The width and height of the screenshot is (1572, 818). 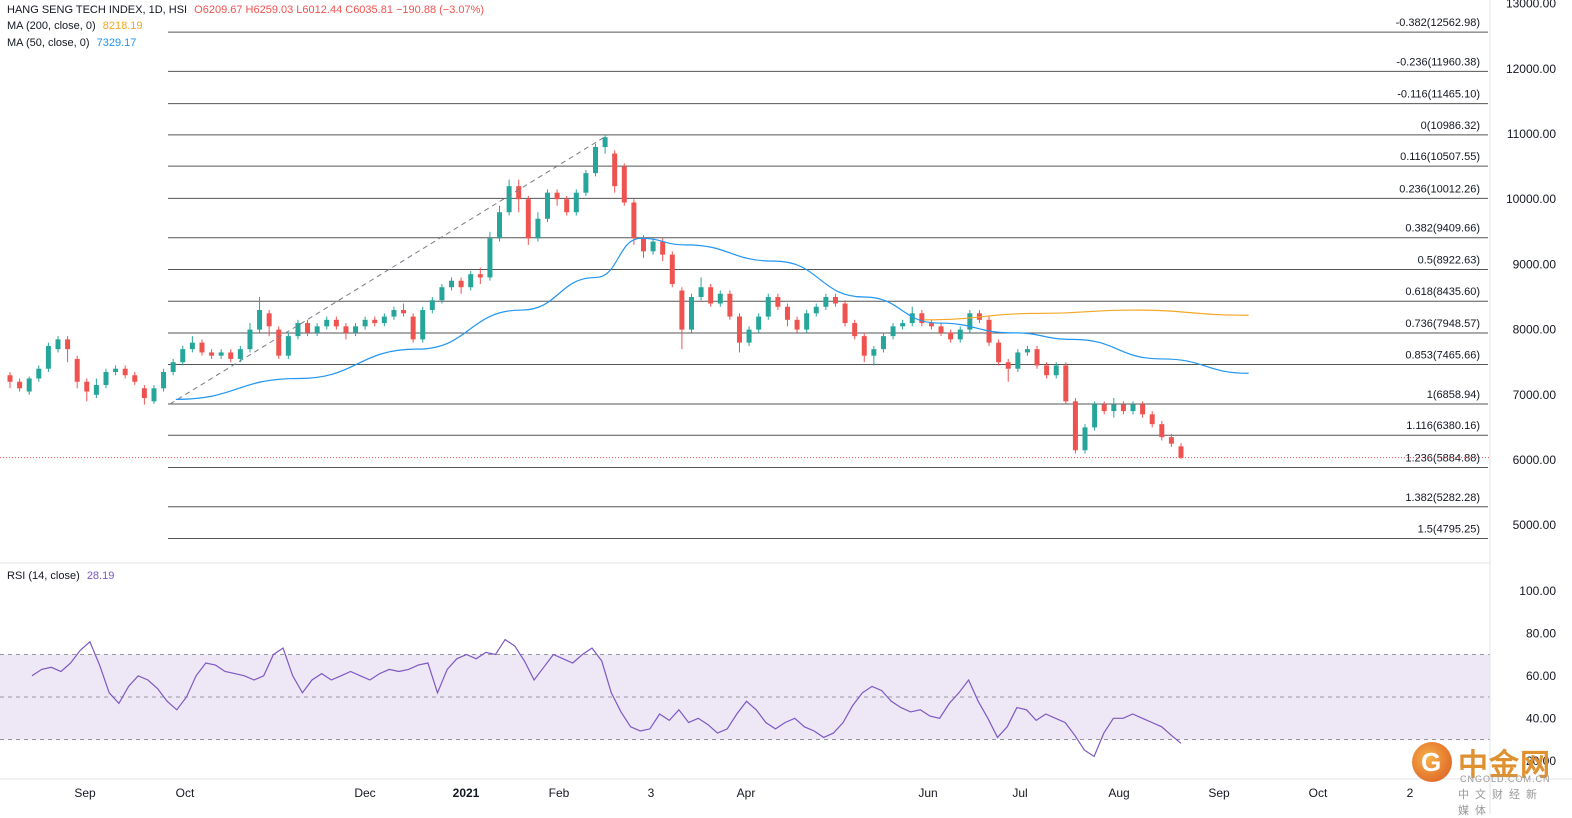 I want to click on time-tick-label: Jun, so click(x=927, y=793).